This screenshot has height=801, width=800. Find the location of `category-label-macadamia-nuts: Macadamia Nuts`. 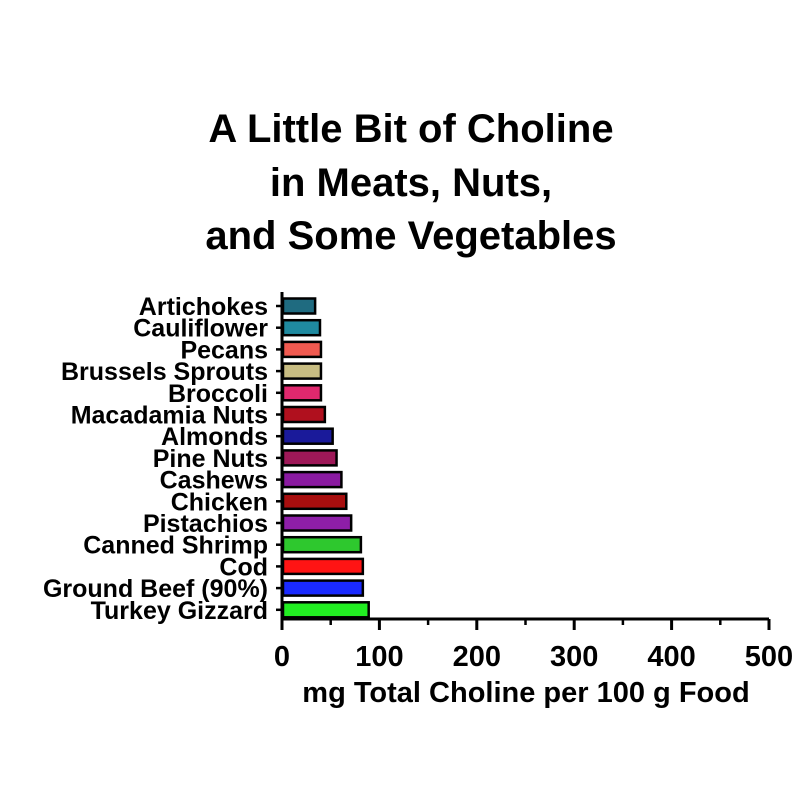

category-label-macadamia-nuts: Macadamia Nuts is located at coordinates (169, 416).